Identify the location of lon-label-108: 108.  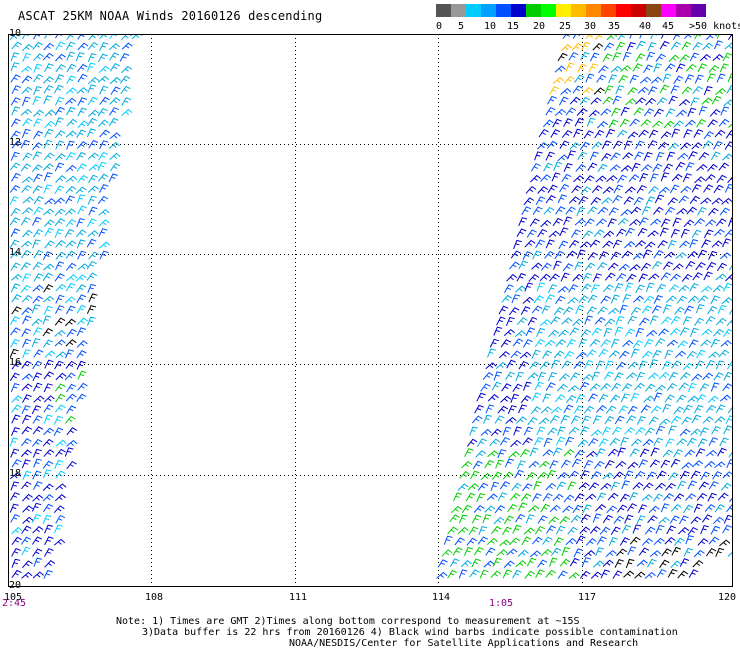
(154, 597).